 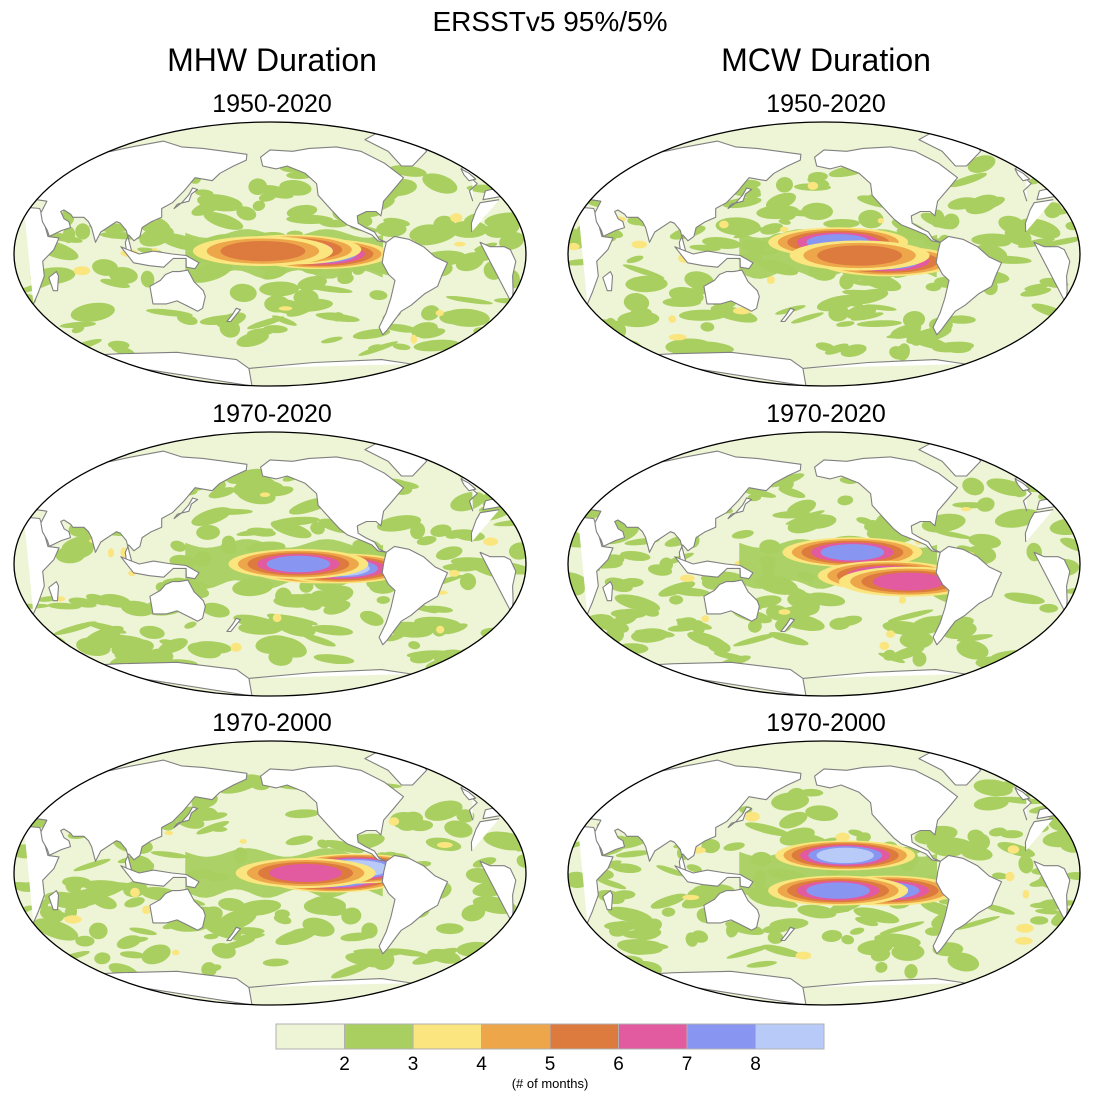 I want to click on land-antarctica, so click(x=792, y=987).